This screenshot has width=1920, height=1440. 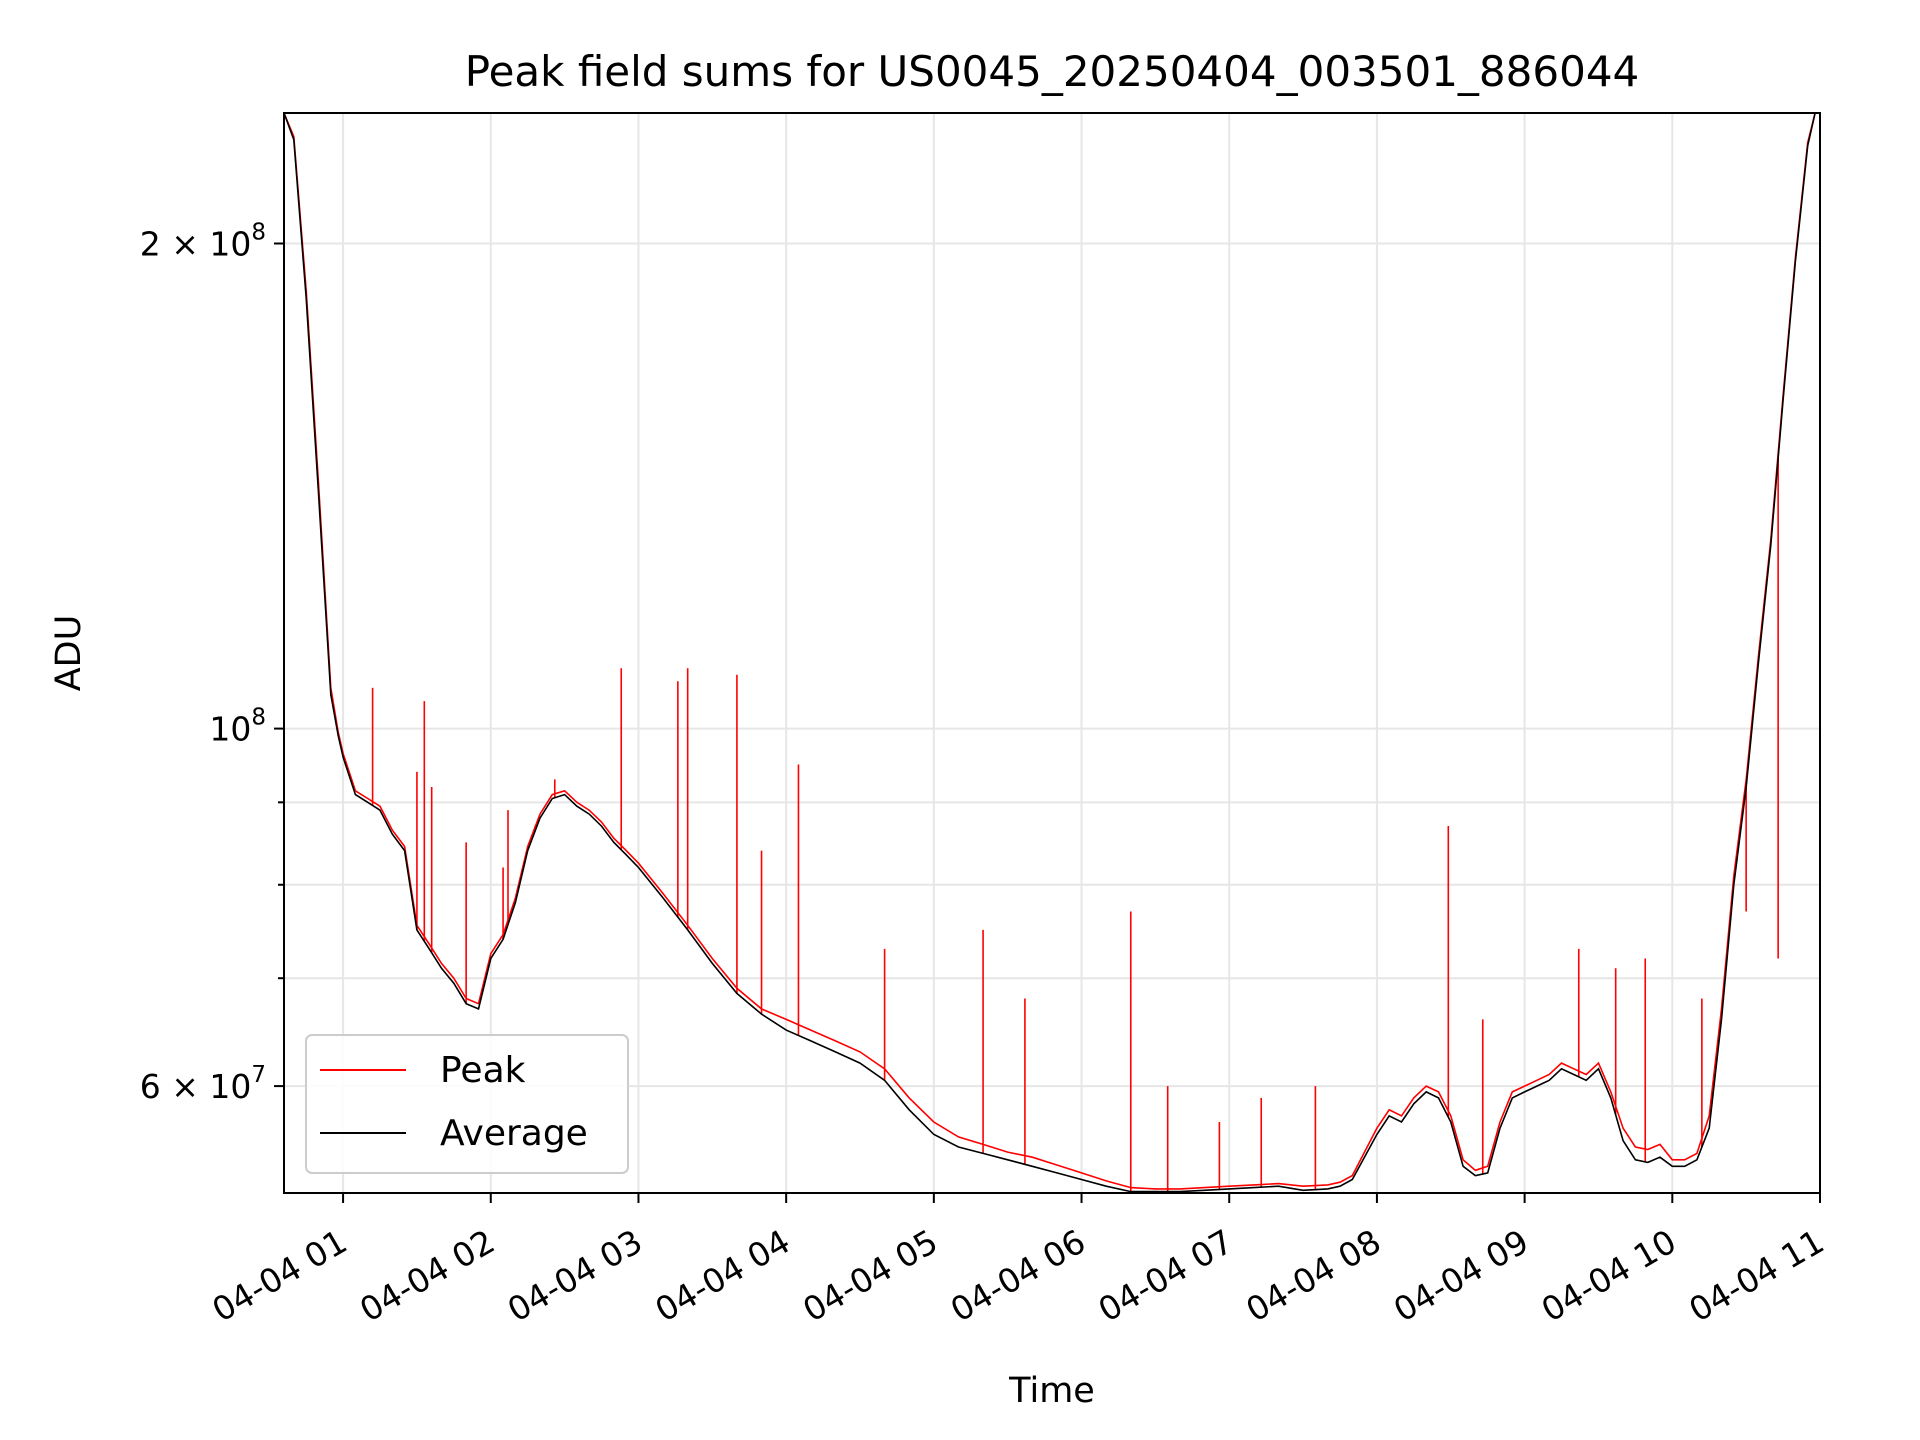 I want to click on y-axis: 6 × 107 108 2 × 108, so click(x=212, y=663).